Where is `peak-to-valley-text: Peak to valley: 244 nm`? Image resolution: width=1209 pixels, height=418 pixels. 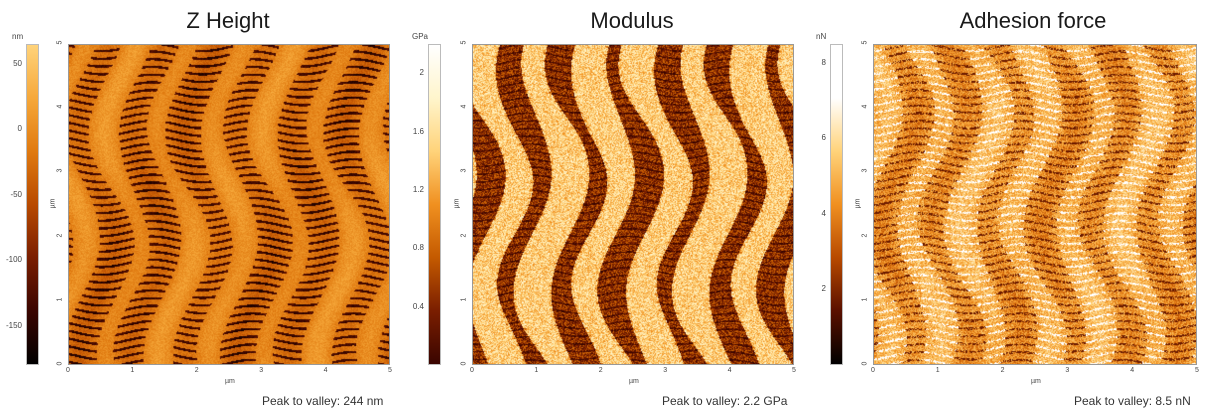
peak-to-valley-text: Peak to valley: 244 nm is located at coordinates (323, 401).